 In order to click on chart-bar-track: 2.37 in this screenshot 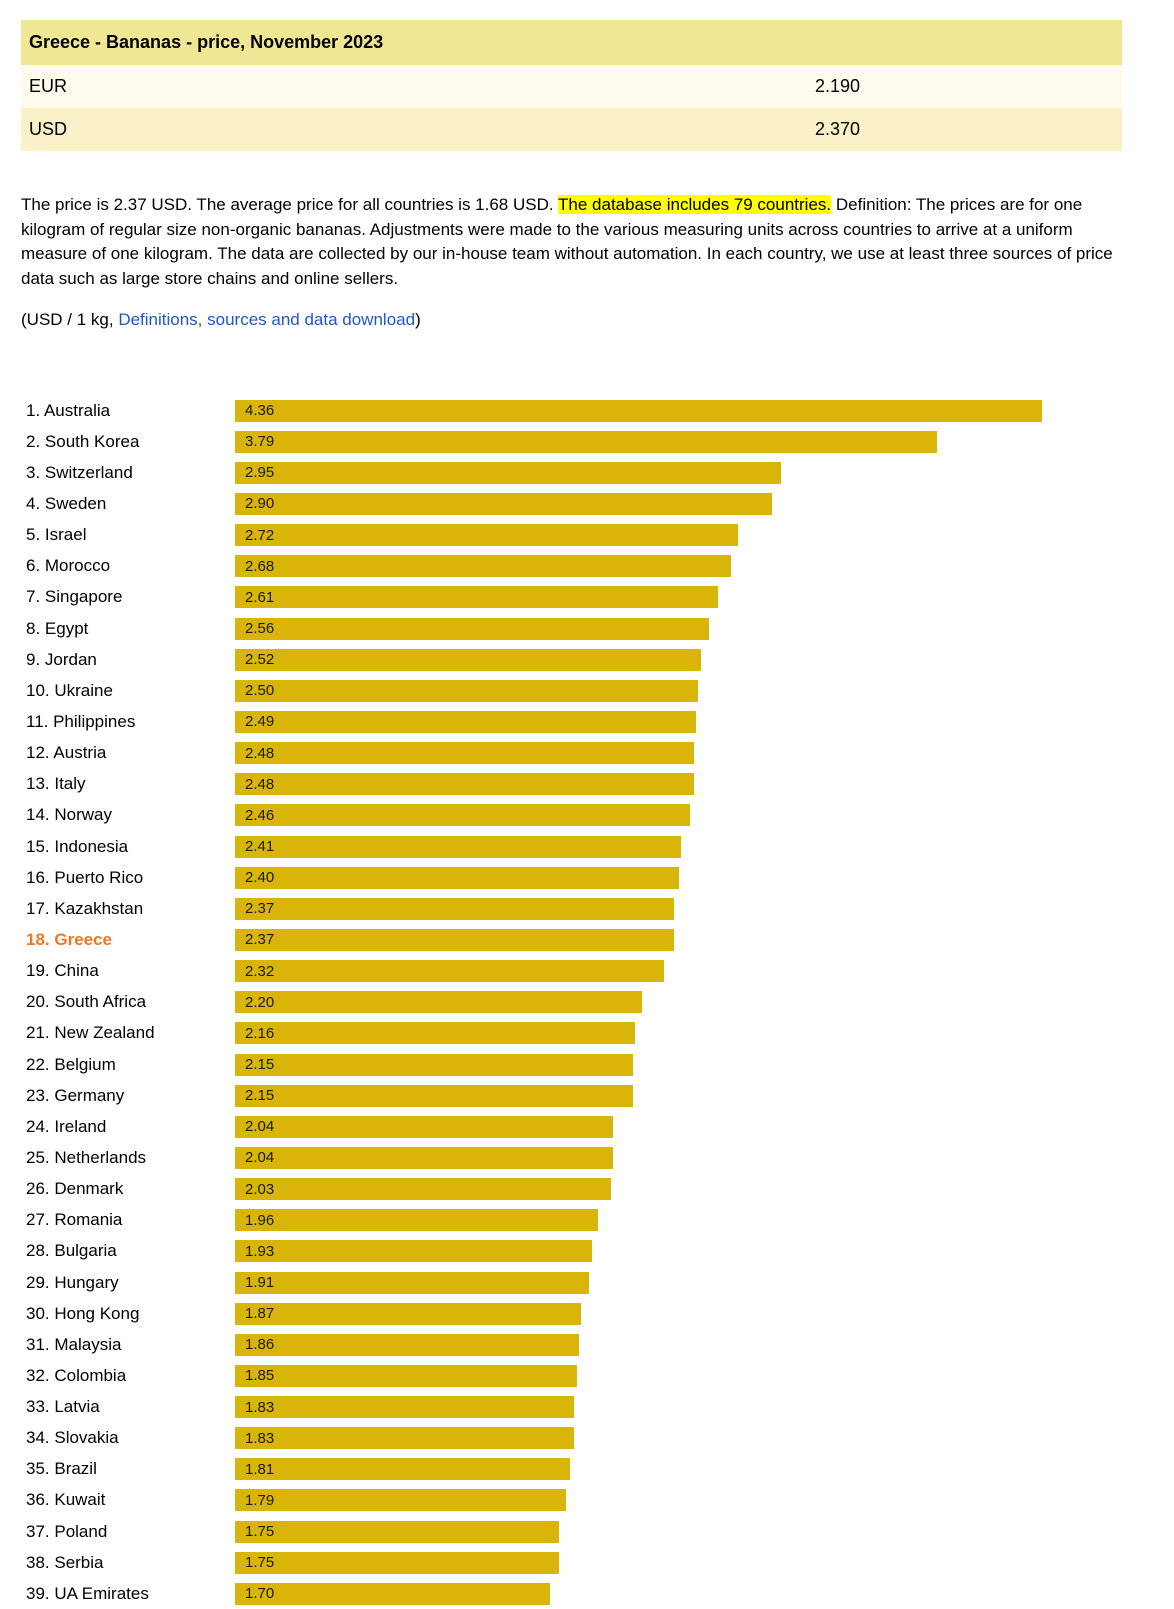, I will do `click(694, 939)`.